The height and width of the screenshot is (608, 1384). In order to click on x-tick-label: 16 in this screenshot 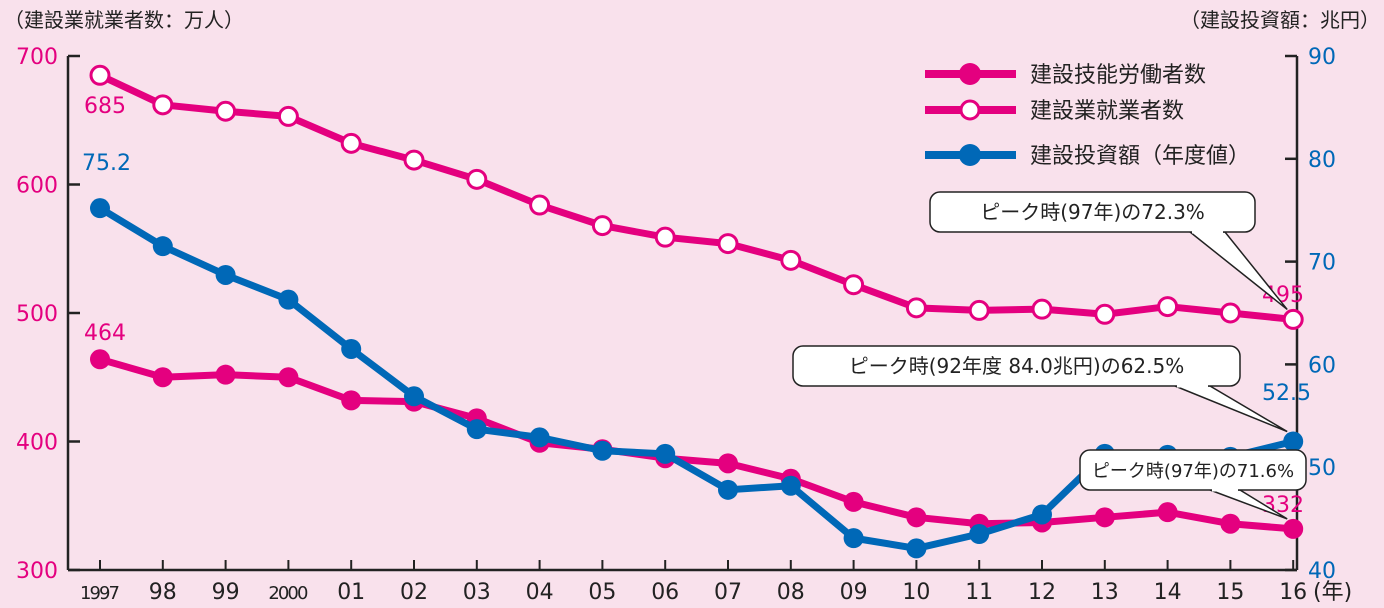, I will do `click(1293, 592)`.